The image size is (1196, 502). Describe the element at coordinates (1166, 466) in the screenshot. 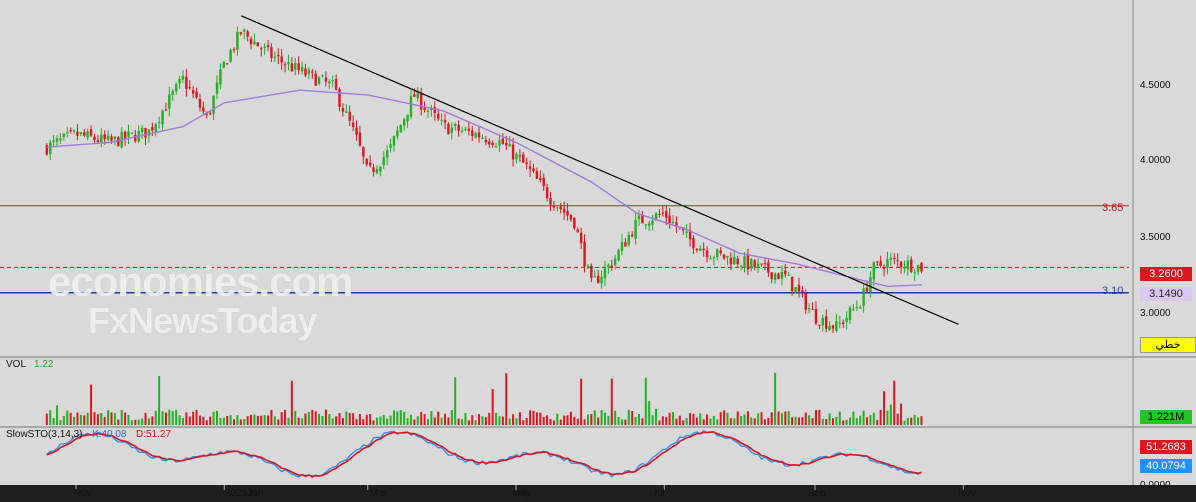

I see `stoch-k-tag: 40.0794` at that location.